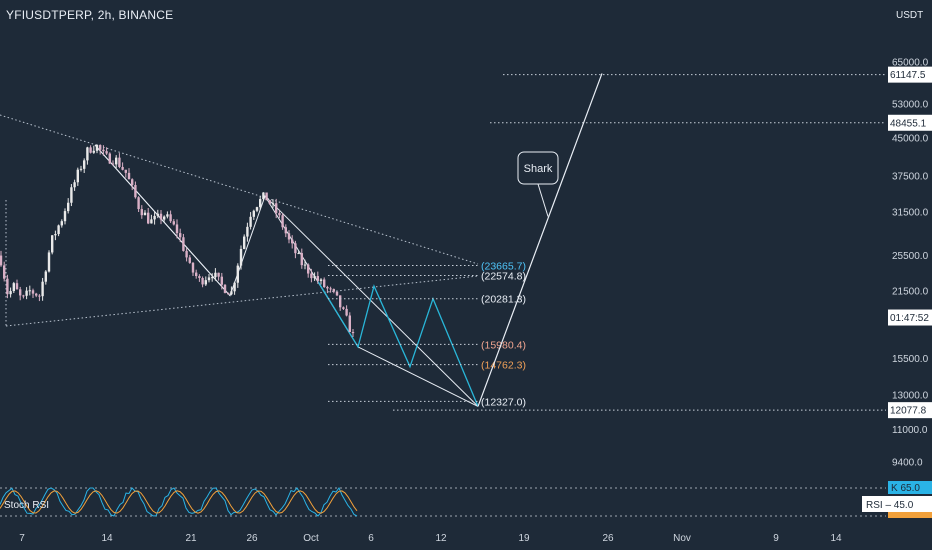 The height and width of the screenshot is (550, 932). I want to click on chart-title: YFIUSDTPERP, 2h, BINANCE, so click(90, 15).